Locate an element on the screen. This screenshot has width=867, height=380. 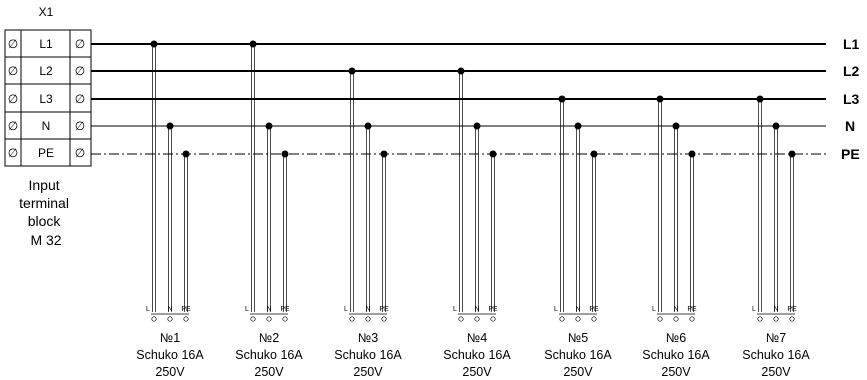
bus-label-l1: L1 is located at coordinates (851, 44).